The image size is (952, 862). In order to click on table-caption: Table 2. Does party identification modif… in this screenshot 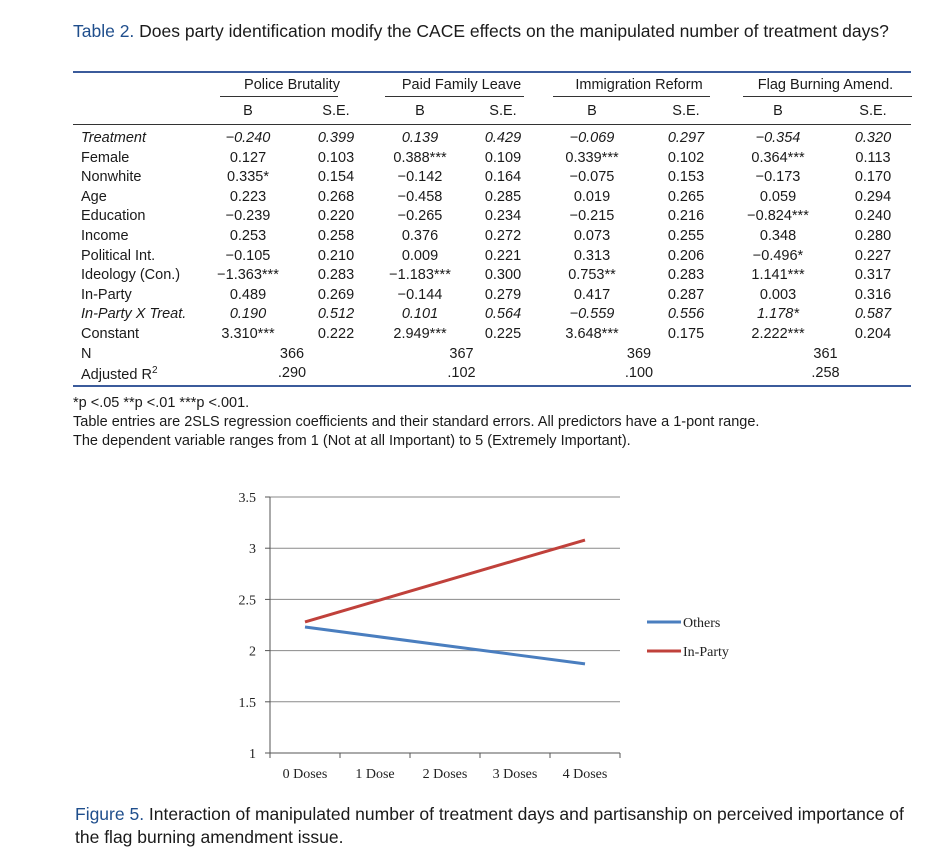, I will do `click(495, 31)`.